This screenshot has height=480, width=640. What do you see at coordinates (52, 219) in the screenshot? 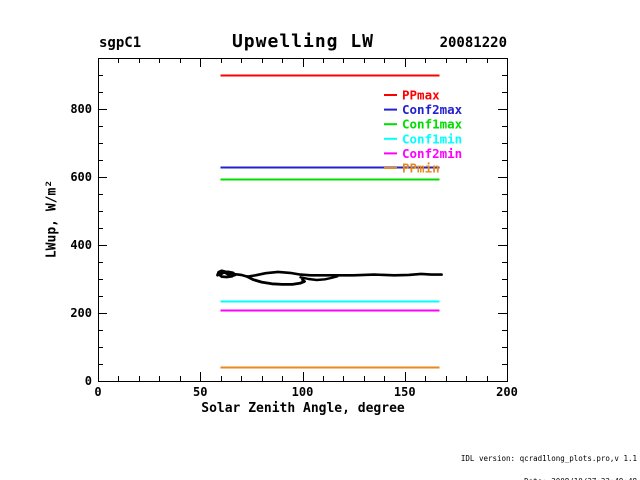
I see `y-axis-title: LWup, W/m²` at bounding box center [52, 219].